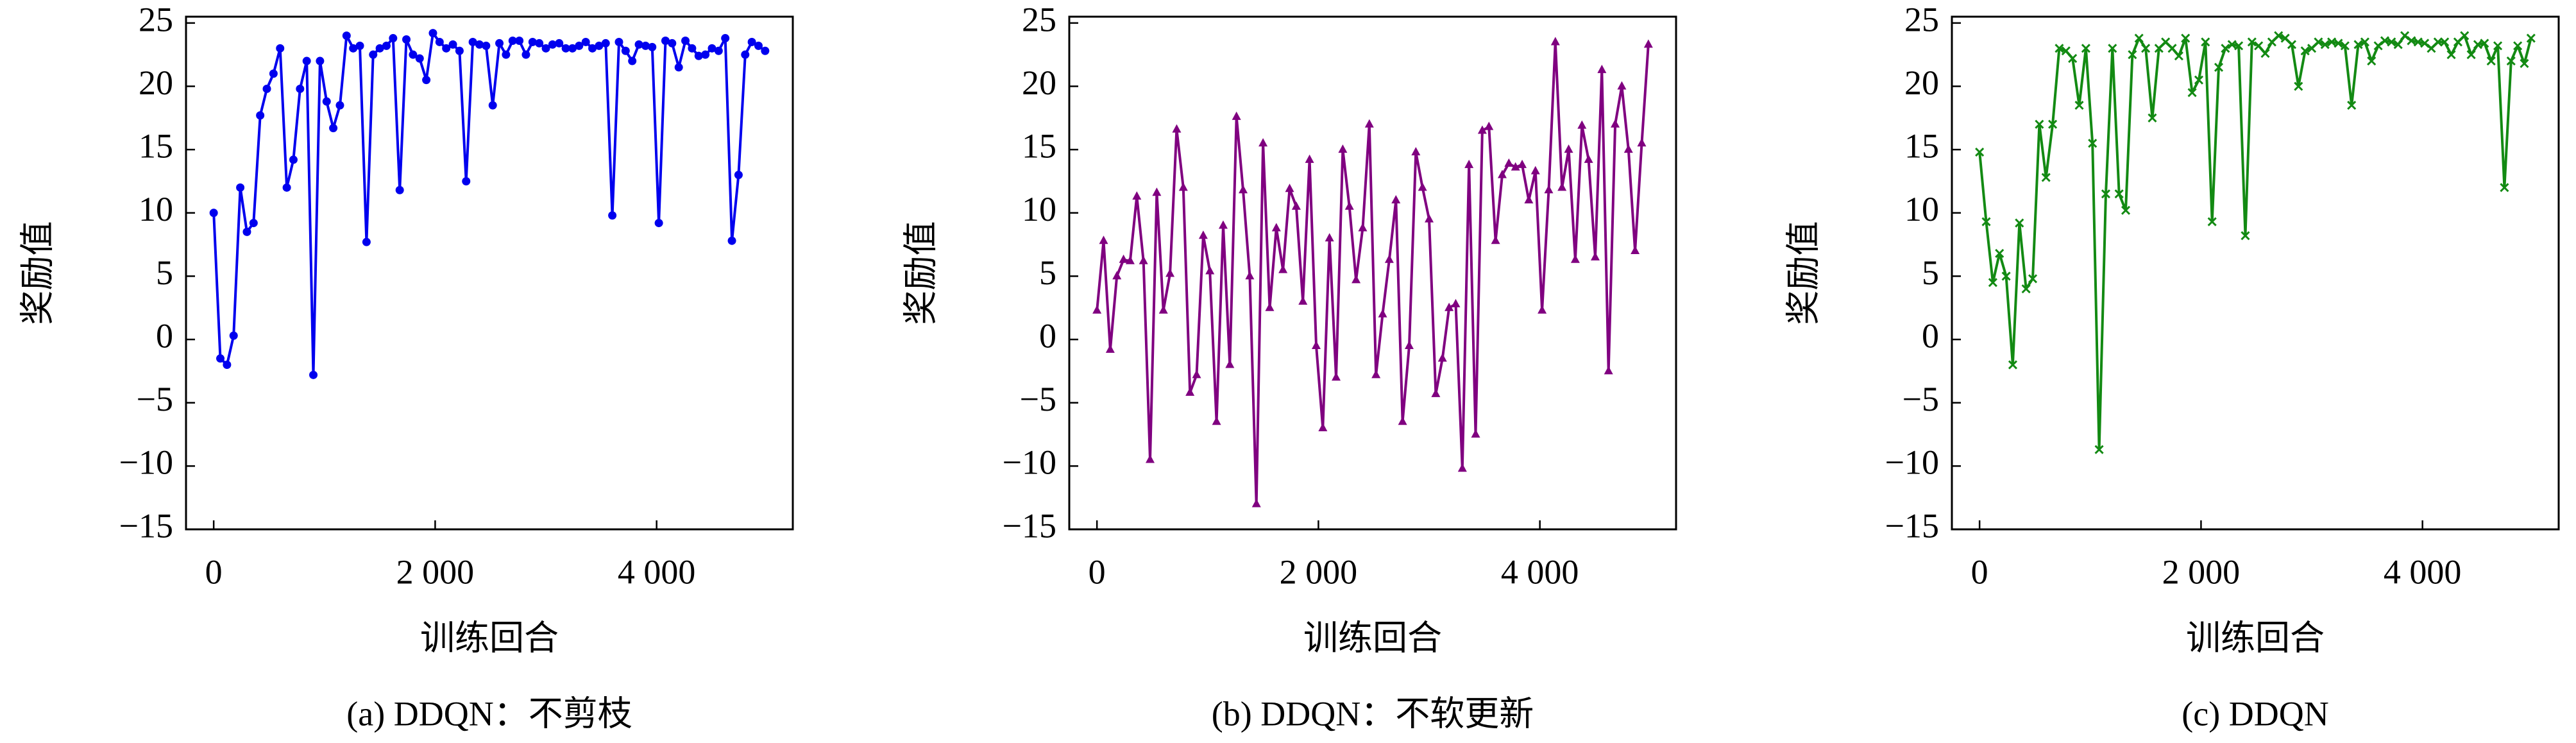  I want to click on y-tick-label: −10, so click(1029, 462).